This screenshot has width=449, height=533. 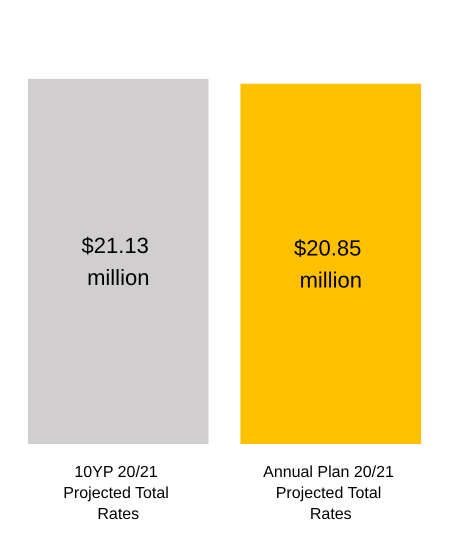 What do you see at coordinates (331, 263) in the screenshot?
I see `data-label: $20.85 million` at bounding box center [331, 263].